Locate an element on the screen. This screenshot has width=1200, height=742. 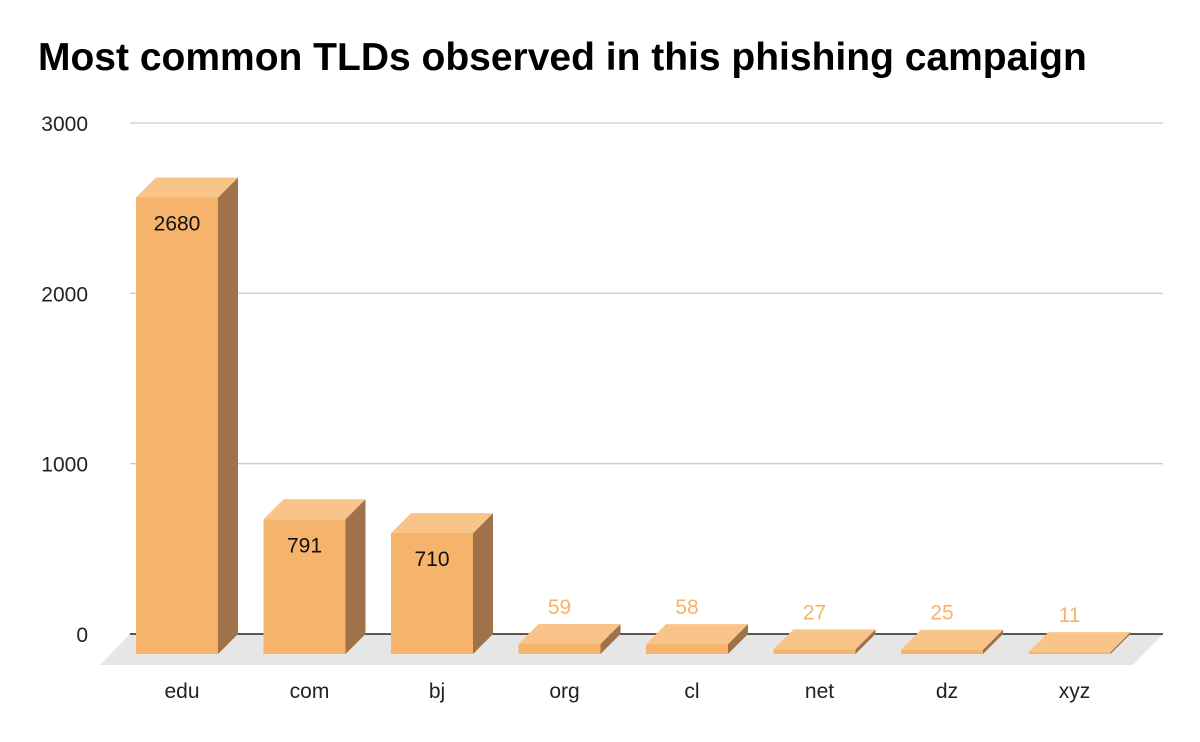
bar-net is located at coordinates (824, 641).